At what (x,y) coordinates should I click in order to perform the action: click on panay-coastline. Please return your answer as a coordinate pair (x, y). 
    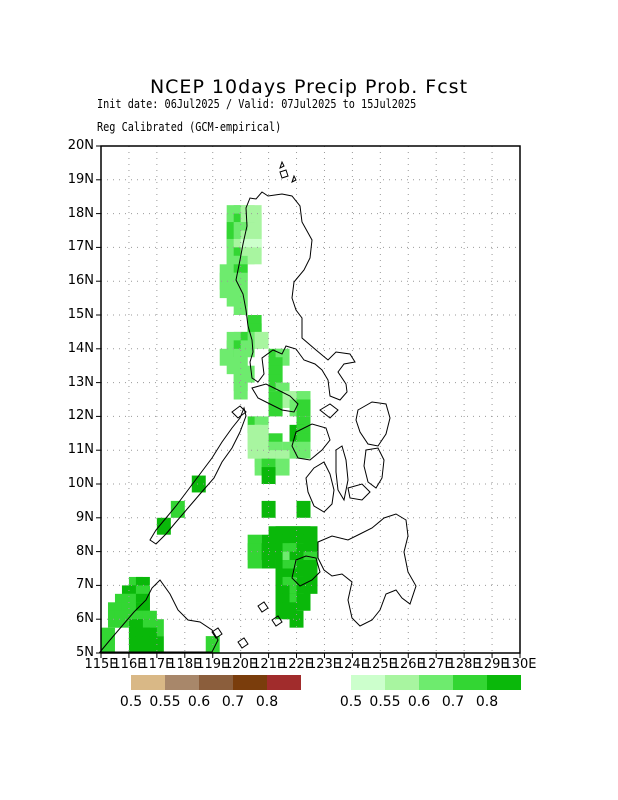
    Looking at the image, I should click on (311, 442).